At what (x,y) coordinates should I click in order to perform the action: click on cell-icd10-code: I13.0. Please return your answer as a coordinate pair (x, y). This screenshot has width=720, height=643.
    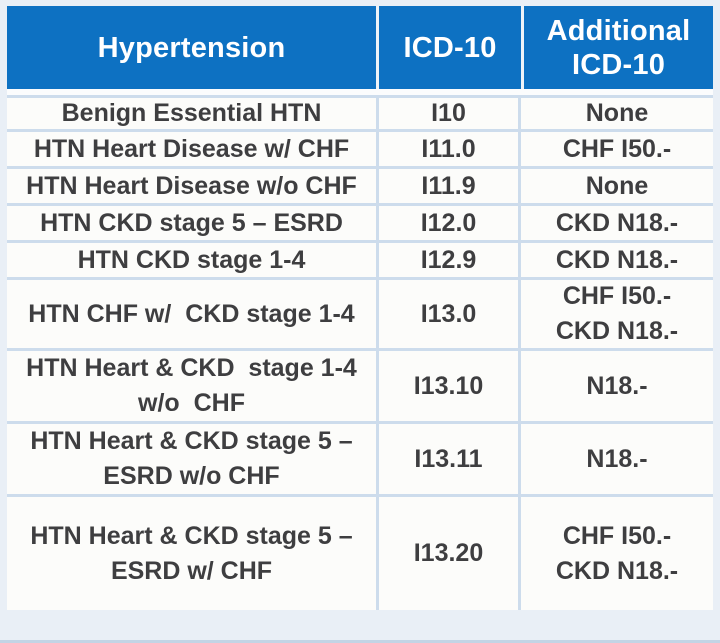
    Looking at the image, I should click on (447, 314).